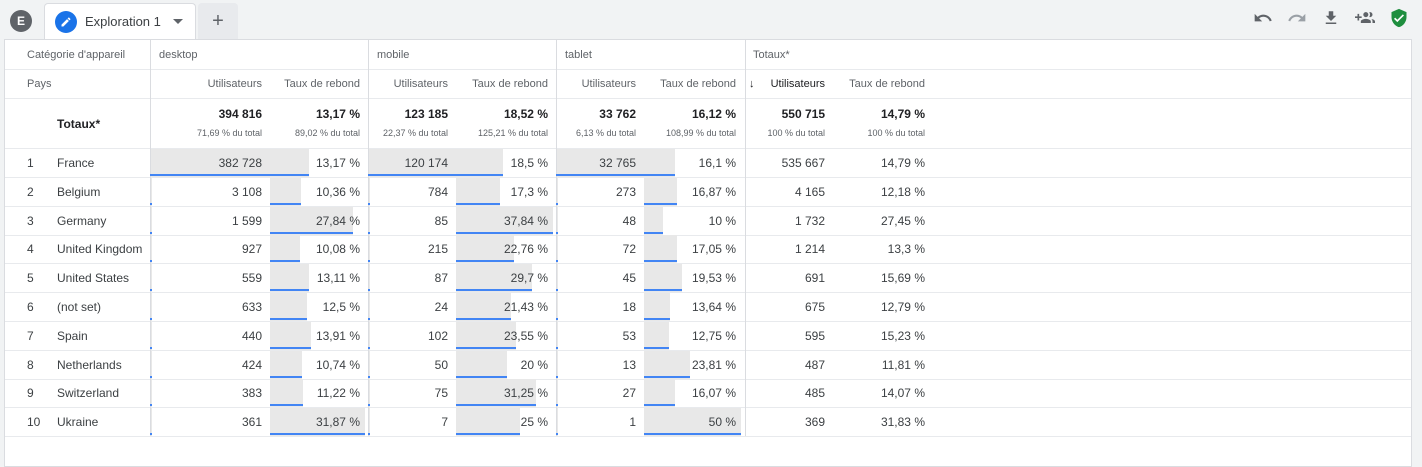 Image resolution: width=1422 pixels, height=467 pixels. I want to click on metric-header-users-desktop: Utilisateurs, so click(234, 84).